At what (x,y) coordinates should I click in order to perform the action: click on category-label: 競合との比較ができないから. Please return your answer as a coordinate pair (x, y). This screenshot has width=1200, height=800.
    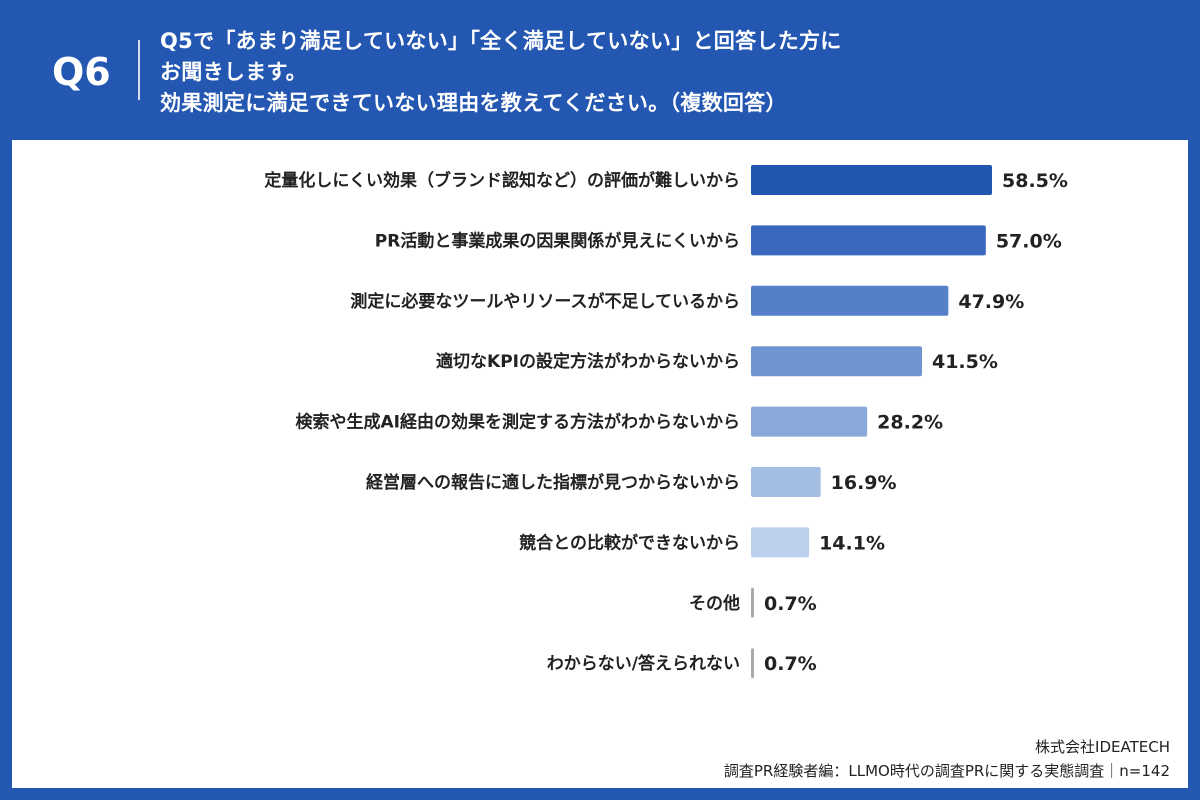
    Looking at the image, I should click on (629, 542).